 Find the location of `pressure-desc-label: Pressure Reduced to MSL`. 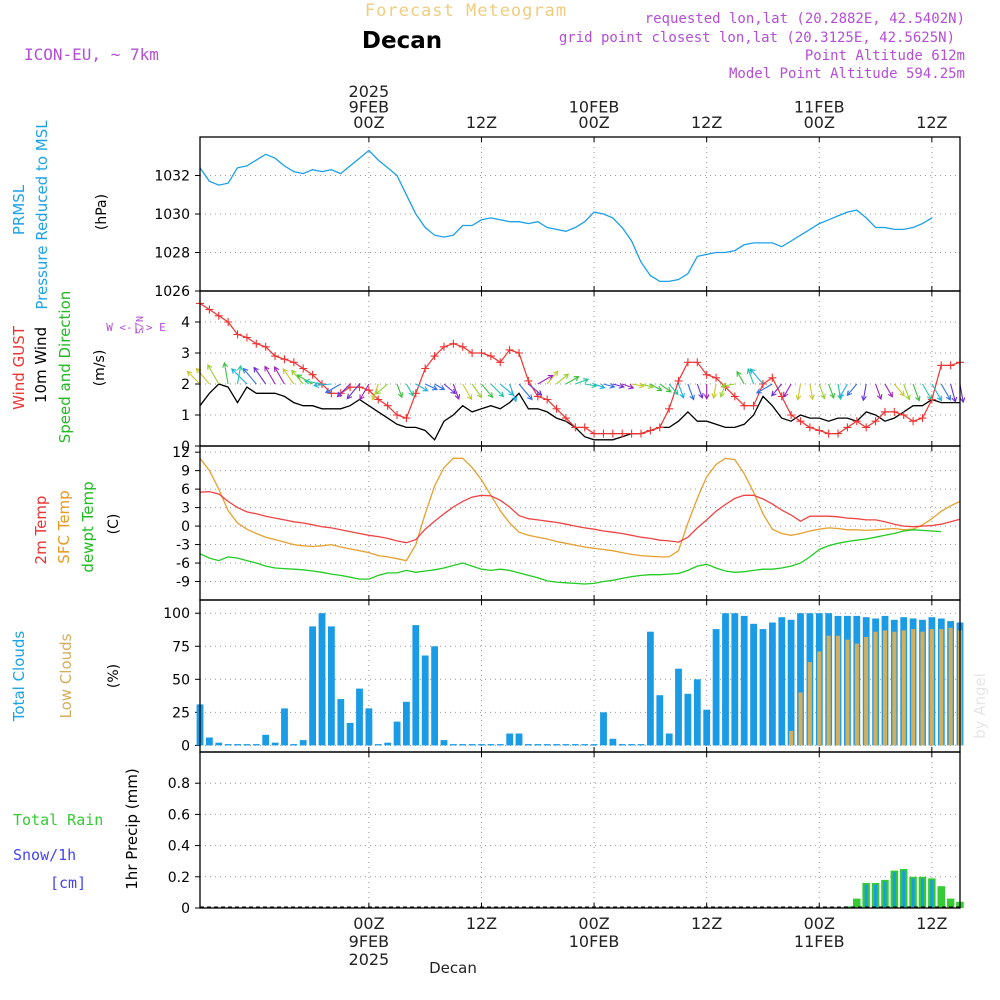

pressure-desc-label: Pressure Reduced to MSL is located at coordinates (42, 215).